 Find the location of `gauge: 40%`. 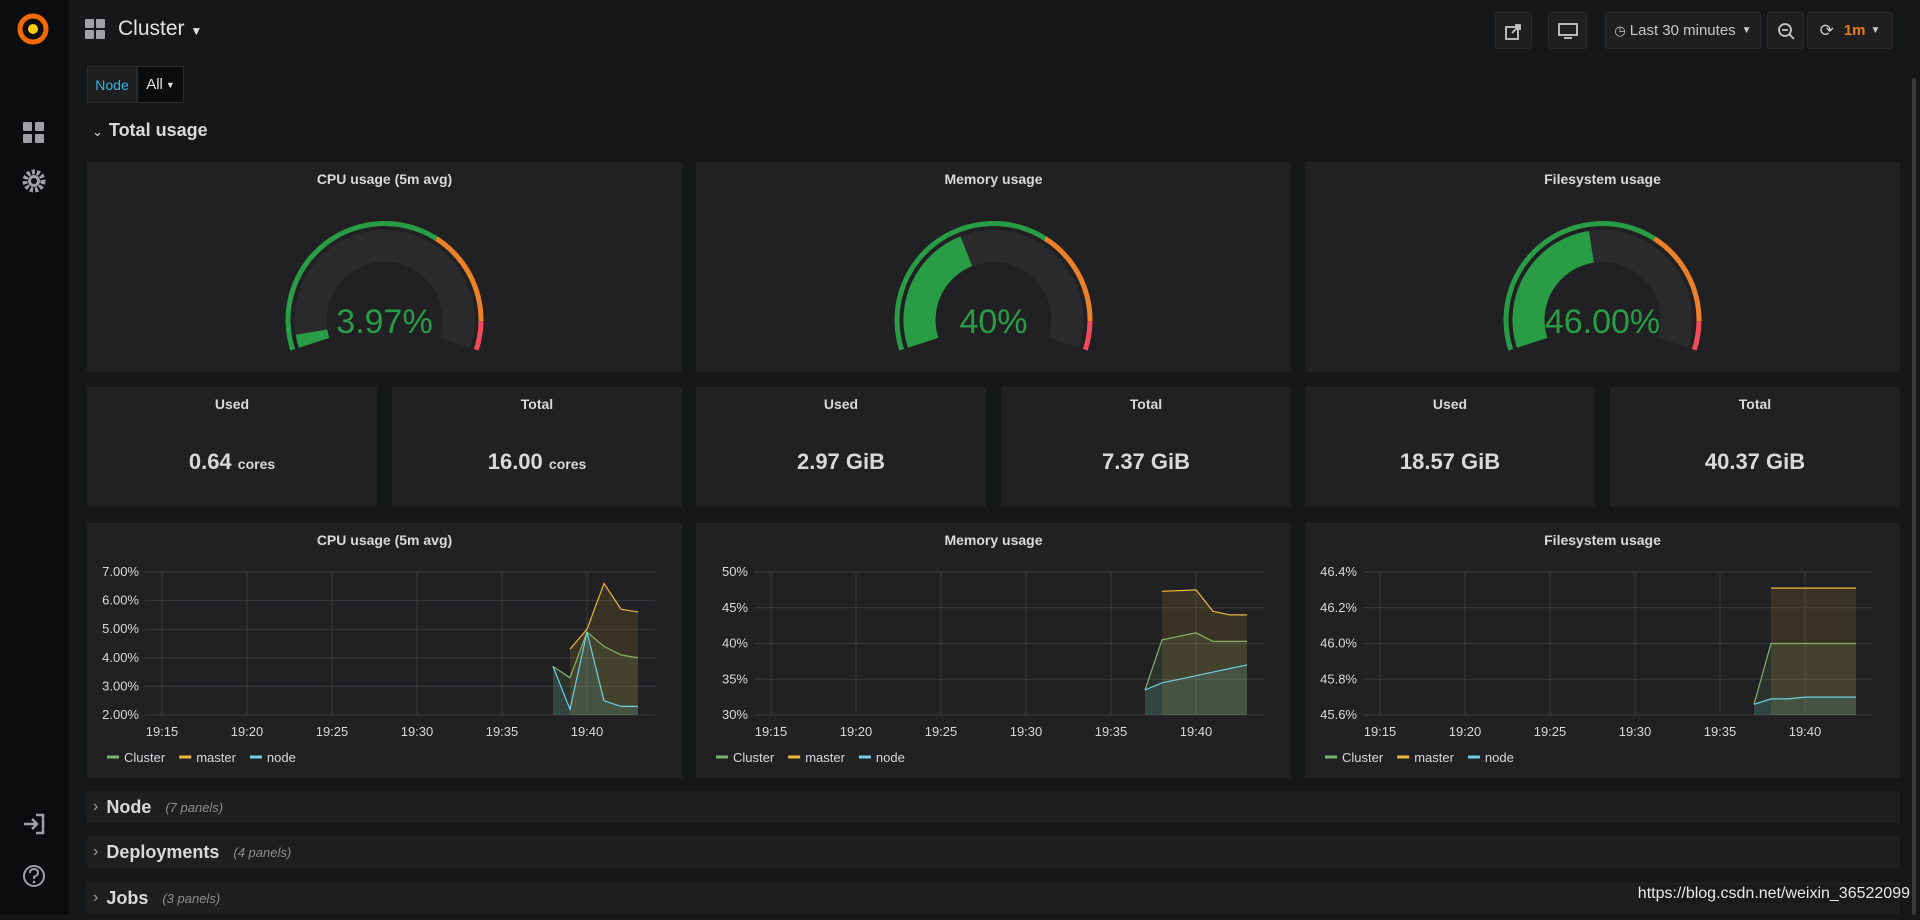

gauge: 40% is located at coordinates (993, 285).